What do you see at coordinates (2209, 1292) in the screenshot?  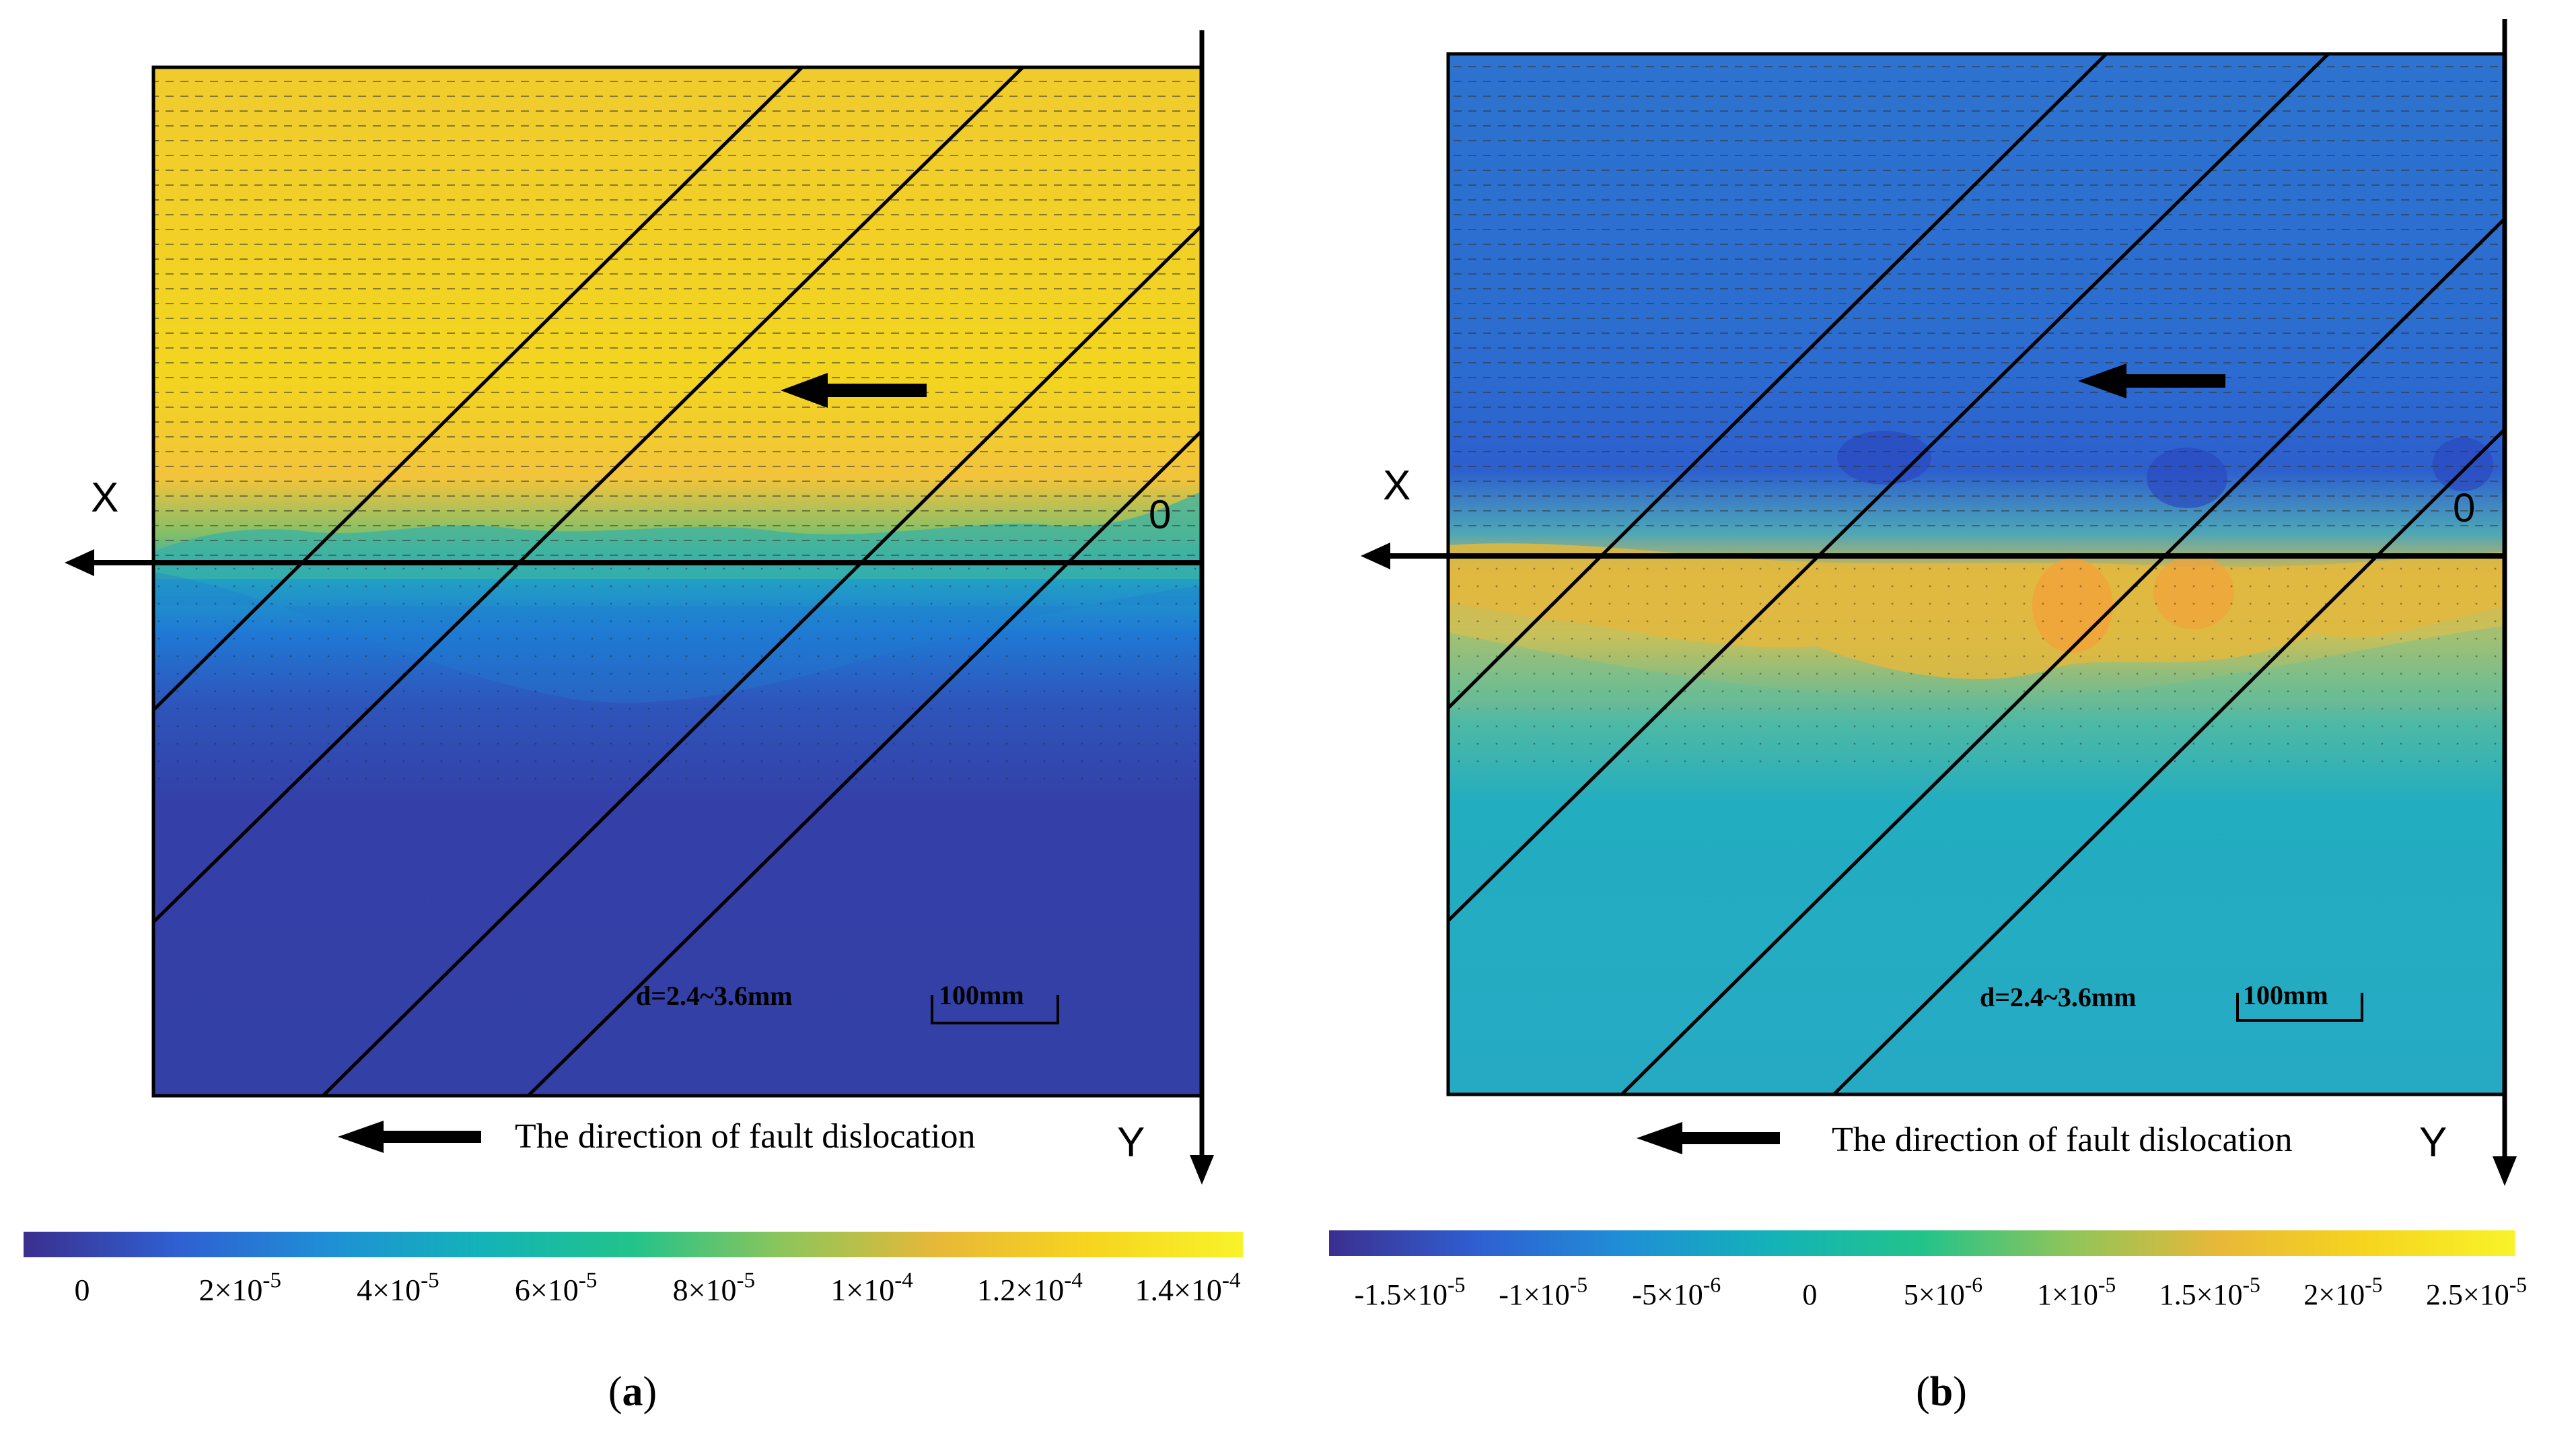 I see `colorbar-tick-label: 1.5×10⁻⁵` at bounding box center [2209, 1292].